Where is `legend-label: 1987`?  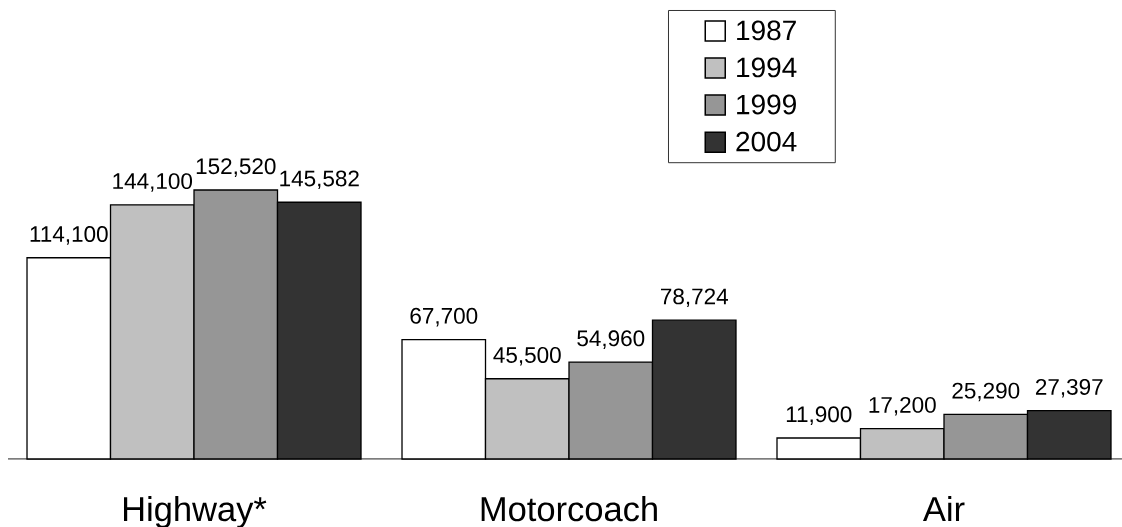 legend-label: 1987 is located at coordinates (766, 30).